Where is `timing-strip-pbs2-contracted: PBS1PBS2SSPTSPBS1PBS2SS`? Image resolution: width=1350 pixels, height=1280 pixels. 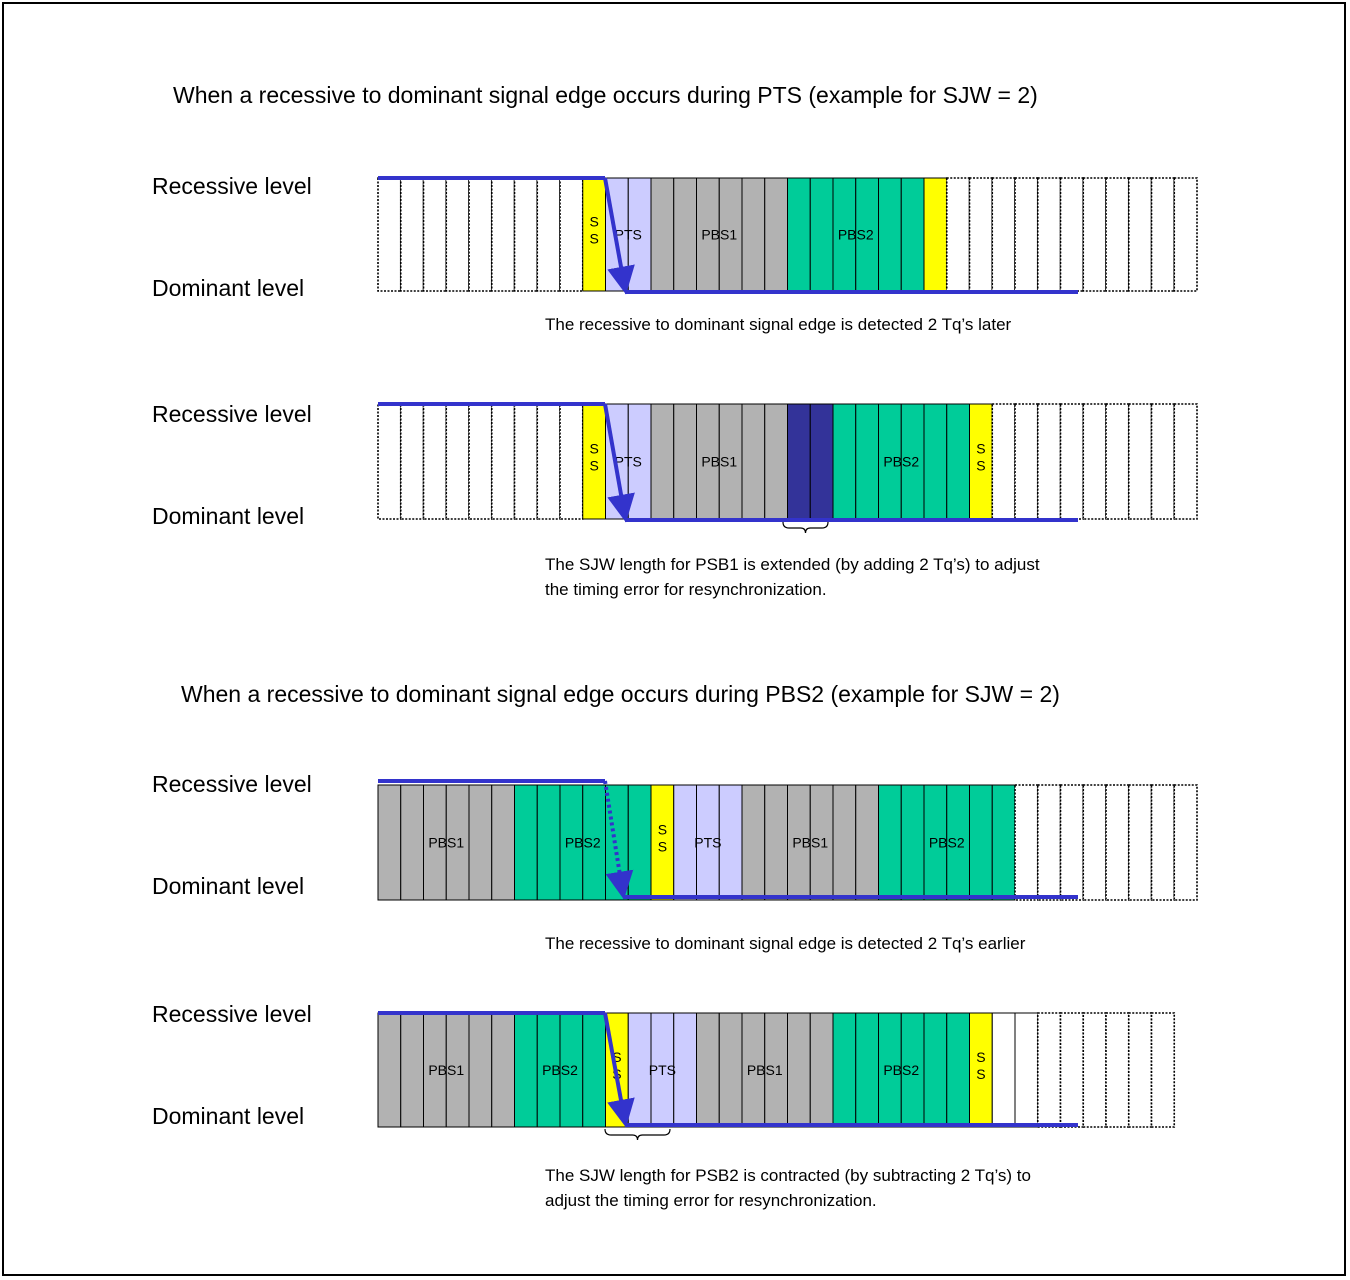
timing-strip-pbs2-contracted: PBS1PBS2SSPTSPBS1PBS2SS is located at coordinates (776, 1076).